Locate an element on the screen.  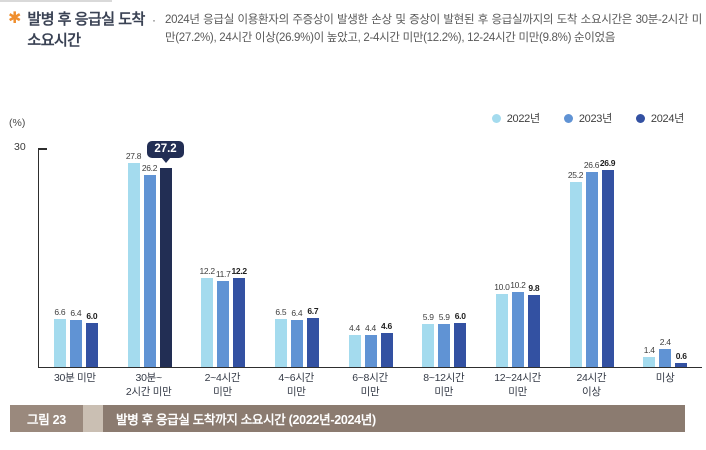
value-label: 25.2 is located at coordinates (575, 175).